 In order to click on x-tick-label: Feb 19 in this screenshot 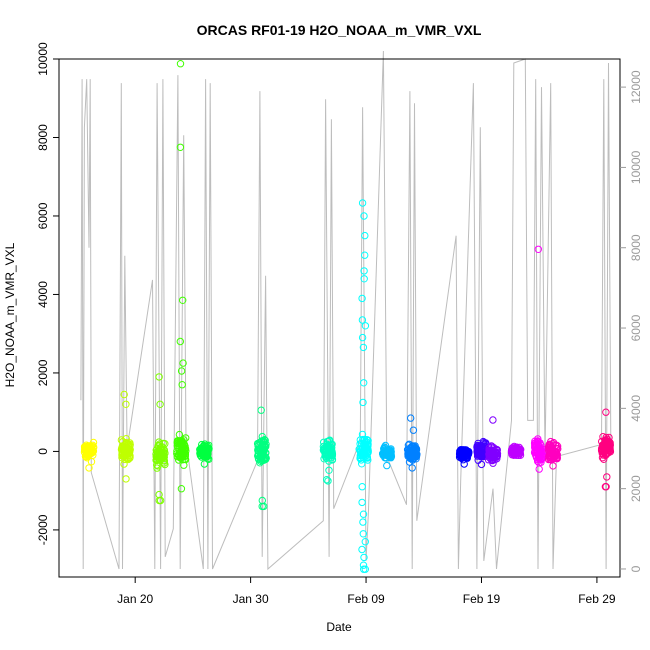, I will do `click(482, 599)`.